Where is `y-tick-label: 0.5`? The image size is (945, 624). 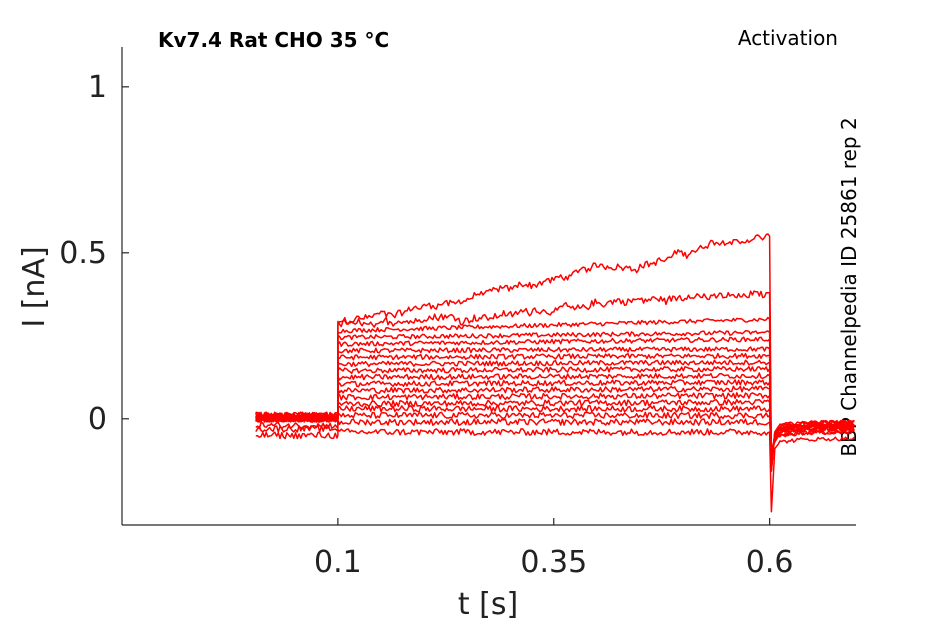
y-tick-label: 0.5 is located at coordinates (83, 253).